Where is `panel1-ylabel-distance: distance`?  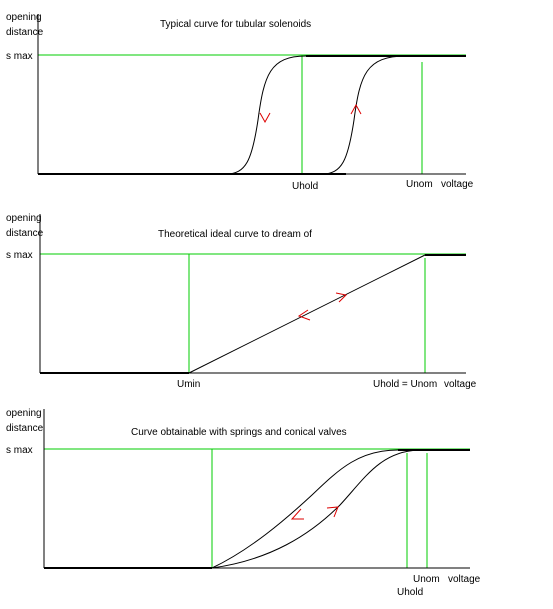 panel1-ylabel-distance: distance is located at coordinates (25, 32).